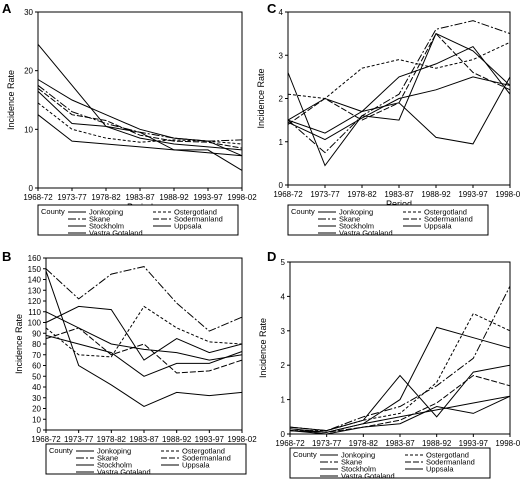 The image size is (520, 488). What do you see at coordinates (196, 465) in the screenshot?
I see `chart-b-legend-entry: Uppsala` at bounding box center [196, 465].